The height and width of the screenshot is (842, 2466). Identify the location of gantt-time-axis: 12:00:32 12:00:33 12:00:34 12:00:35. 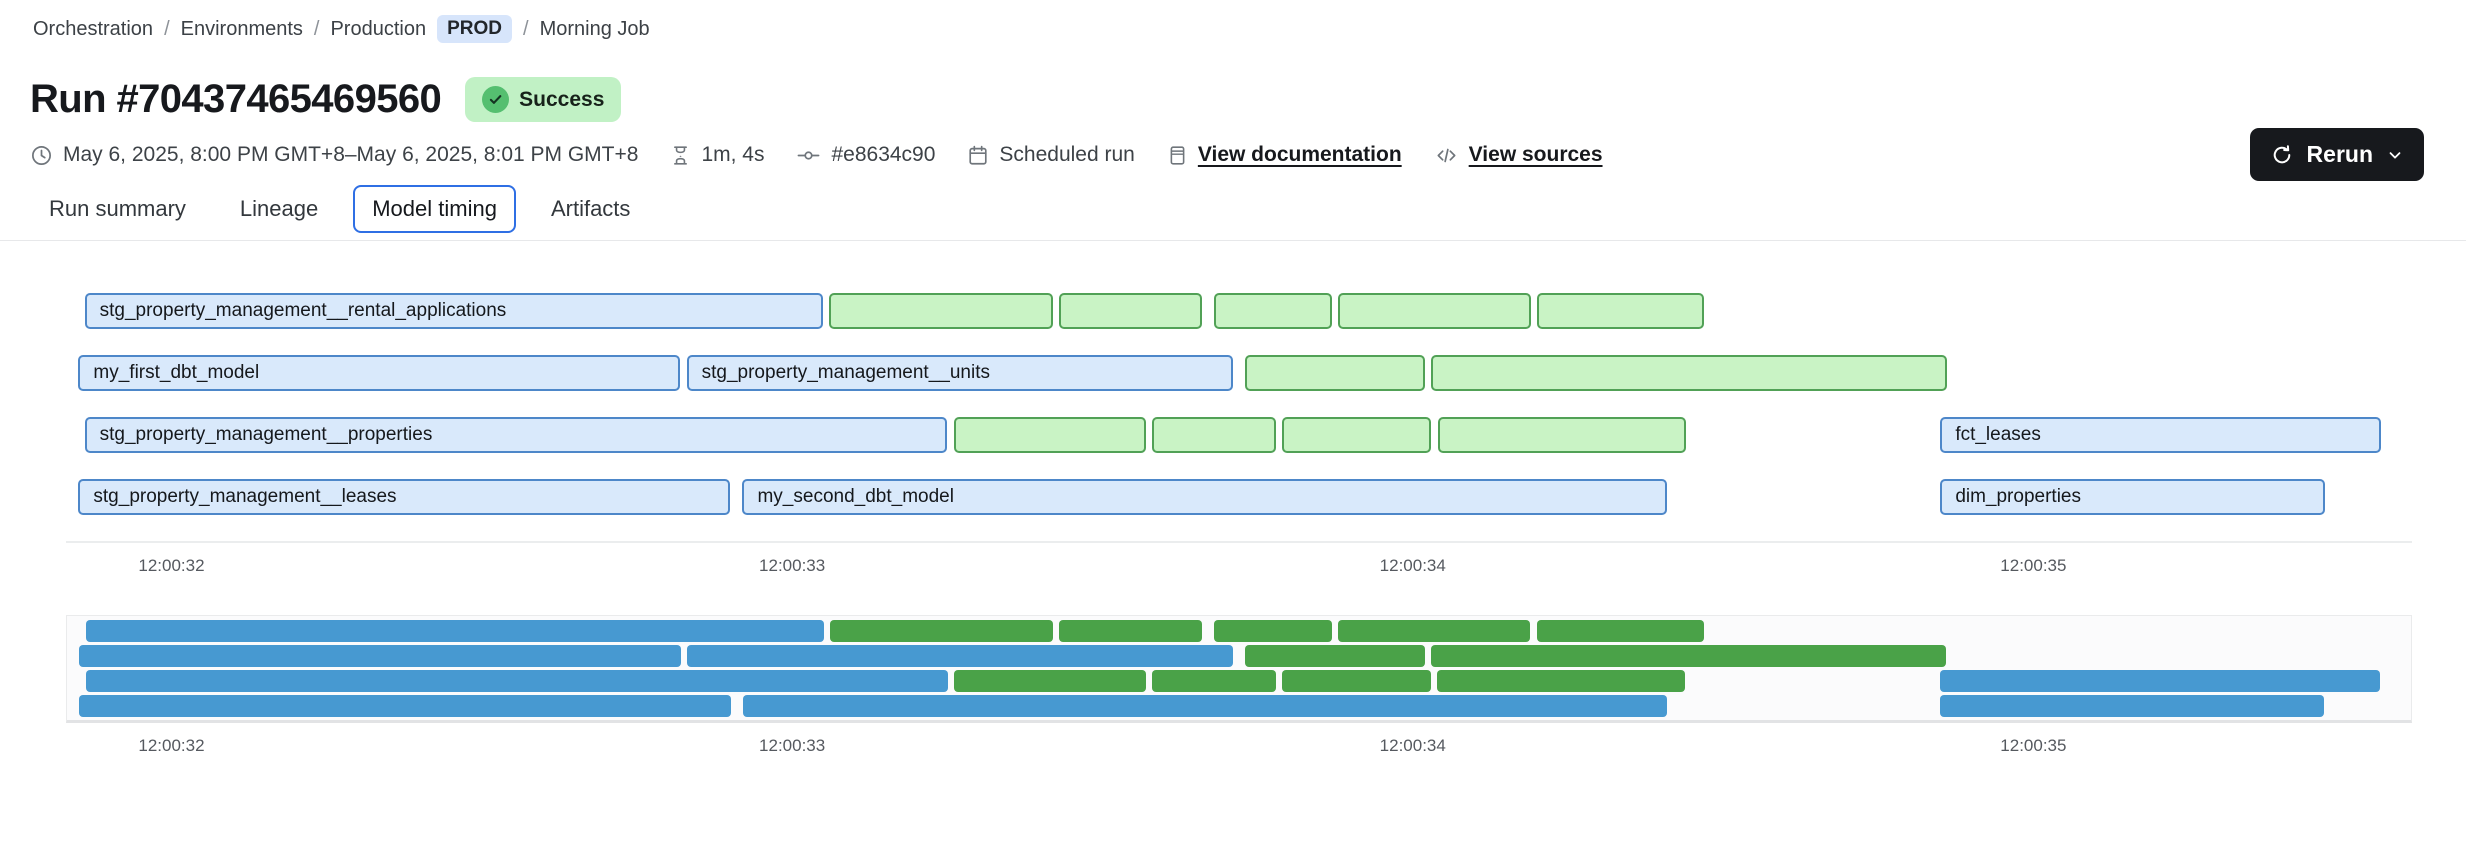
(1239, 564).